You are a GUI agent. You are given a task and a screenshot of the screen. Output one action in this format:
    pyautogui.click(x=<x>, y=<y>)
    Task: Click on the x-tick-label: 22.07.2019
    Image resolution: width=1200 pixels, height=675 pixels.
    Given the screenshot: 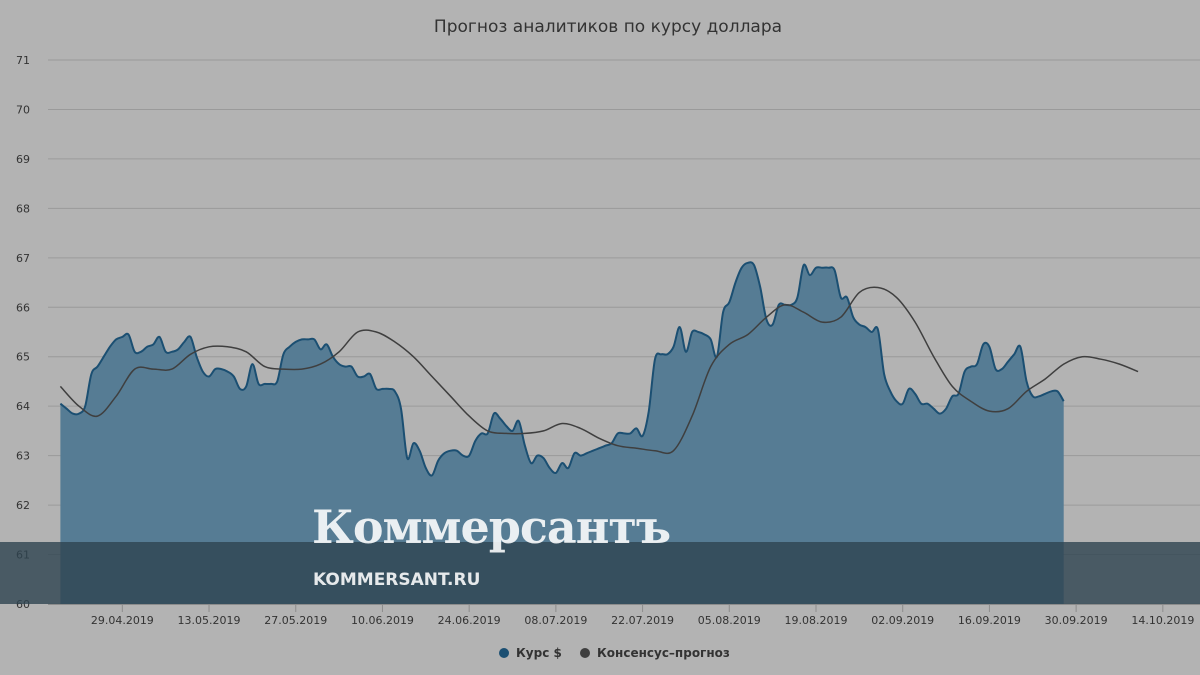 What is the action you would take?
    pyautogui.click(x=642, y=620)
    